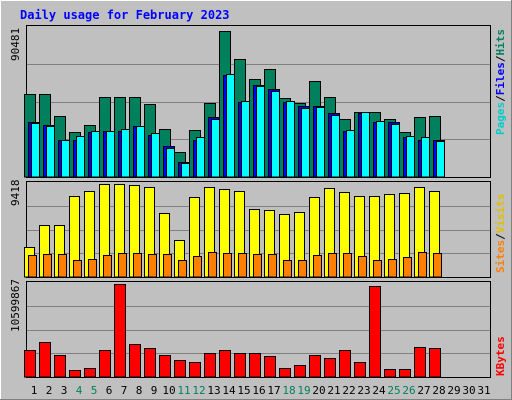 The height and width of the screenshot is (400, 512). What do you see at coordinates (125, 15) in the screenshot?
I see `chart-title: Daily usage for February 2023` at bounding box center [125, 15].